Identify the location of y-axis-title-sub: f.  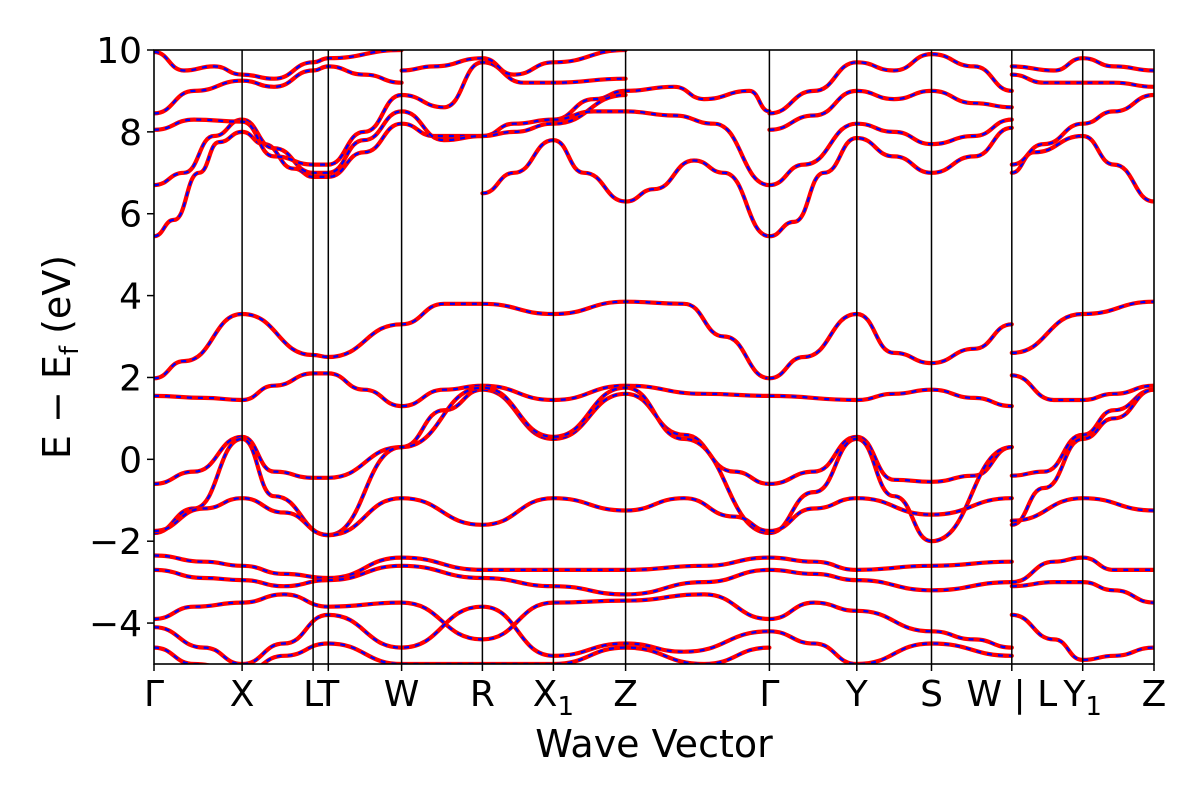
(70, 350).